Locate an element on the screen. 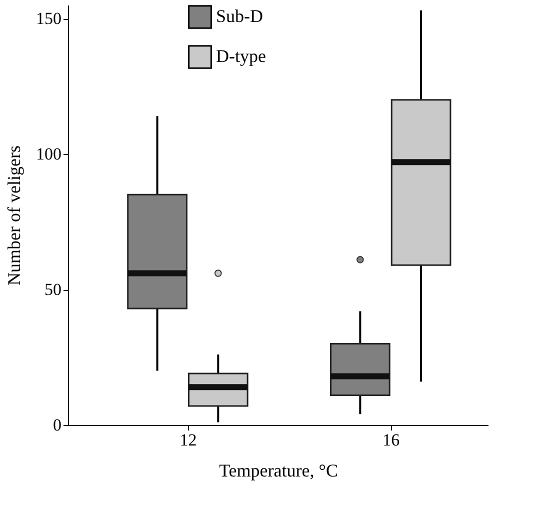 The width and height of the screenshot is (550, 517). legend-label: D-type is located at coordinates (241, 56).